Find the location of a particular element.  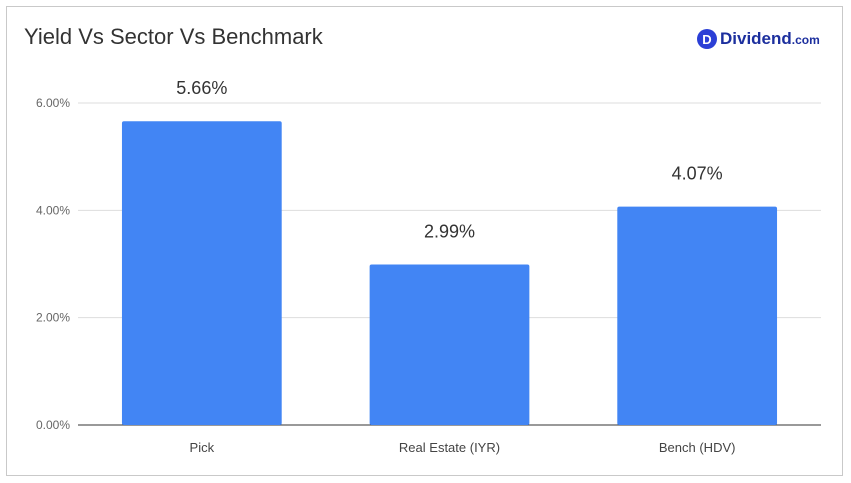

logo-word-text: Dividend is located at coordinates (756, 38).